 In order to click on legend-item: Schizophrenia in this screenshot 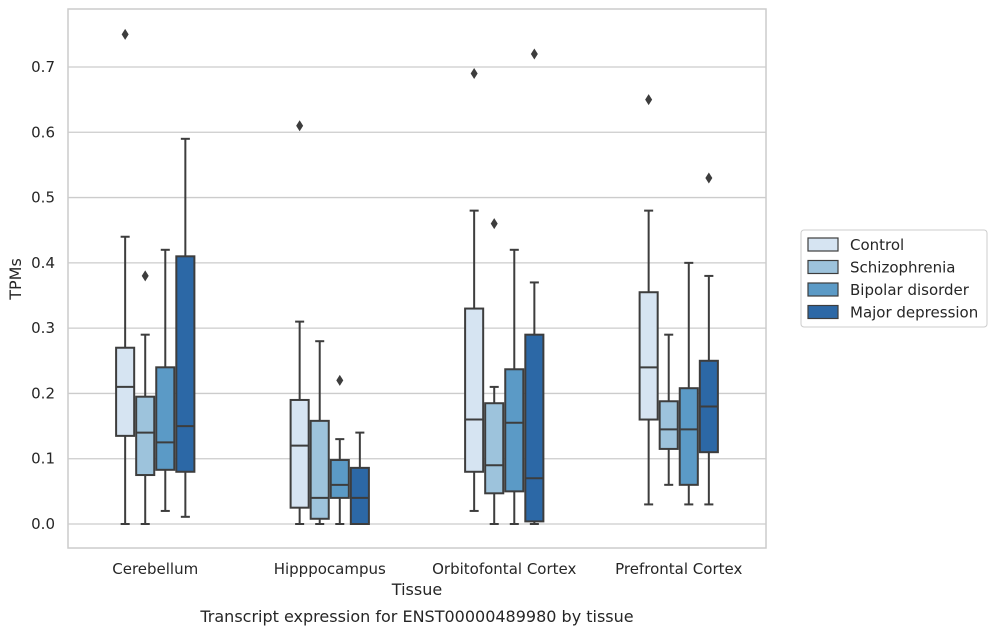, I will do `click(881, 268)`.